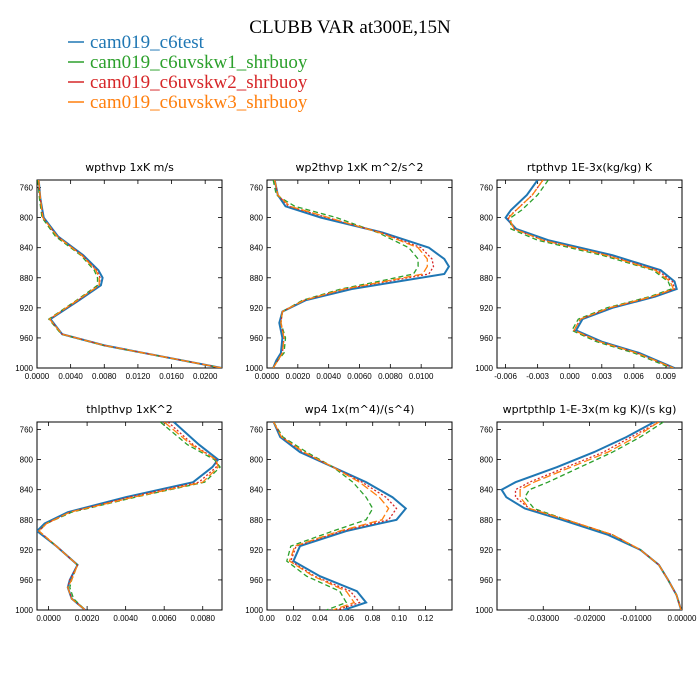 Image resolution: width=700 pixels, height=700 pixels. Describe the element at coordinates (129, 167) in the screenshot. I see `panel-title: wpthvp 1xK m/s` at that location.